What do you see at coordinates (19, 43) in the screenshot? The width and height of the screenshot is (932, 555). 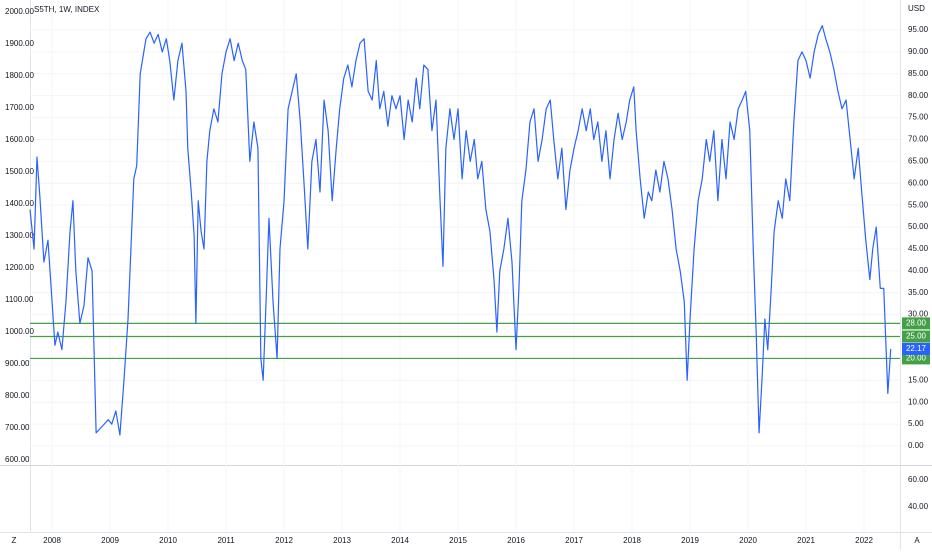 I see `y-tick-label: 1900.00` at bounding box center [19, 43].